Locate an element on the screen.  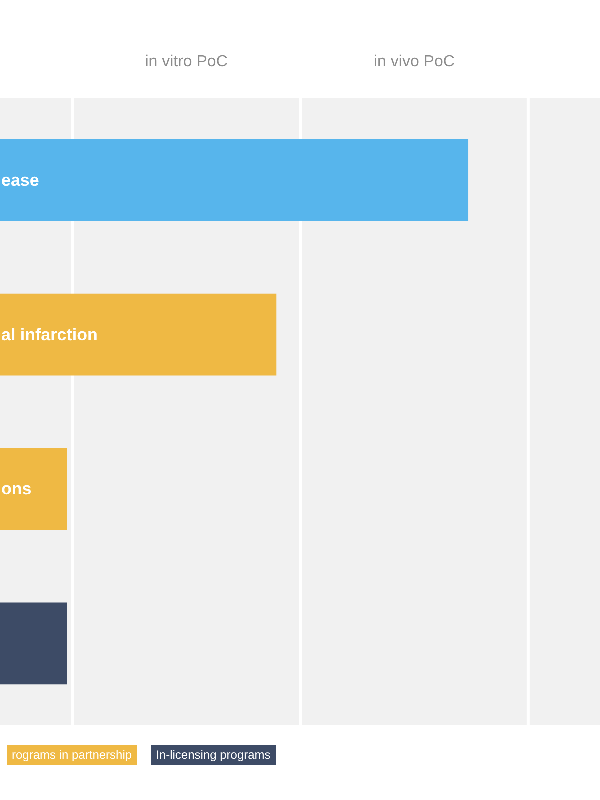
text: in vivo PoC is located at coordinates (414, 62).